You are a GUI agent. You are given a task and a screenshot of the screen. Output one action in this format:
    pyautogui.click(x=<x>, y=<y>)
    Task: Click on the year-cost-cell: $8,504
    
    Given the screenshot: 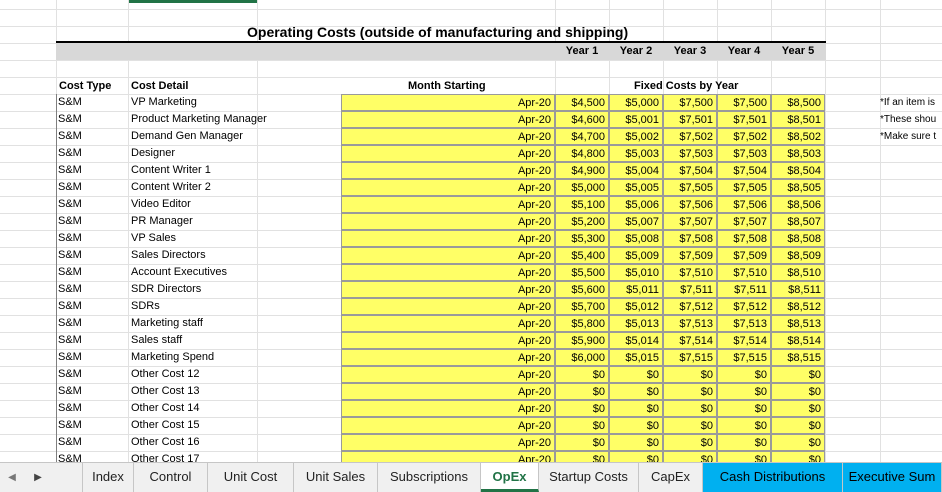 What is the action you would take?
    pyautogui.click(x=798, y=170)
    